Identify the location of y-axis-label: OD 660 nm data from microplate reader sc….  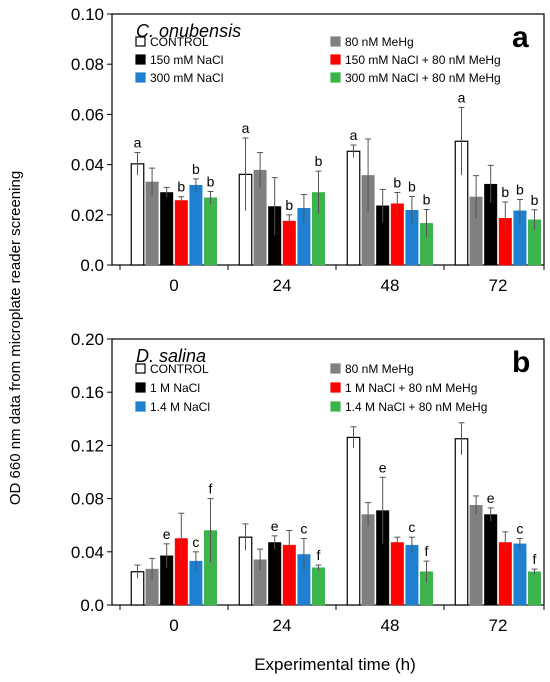
(15, 338).